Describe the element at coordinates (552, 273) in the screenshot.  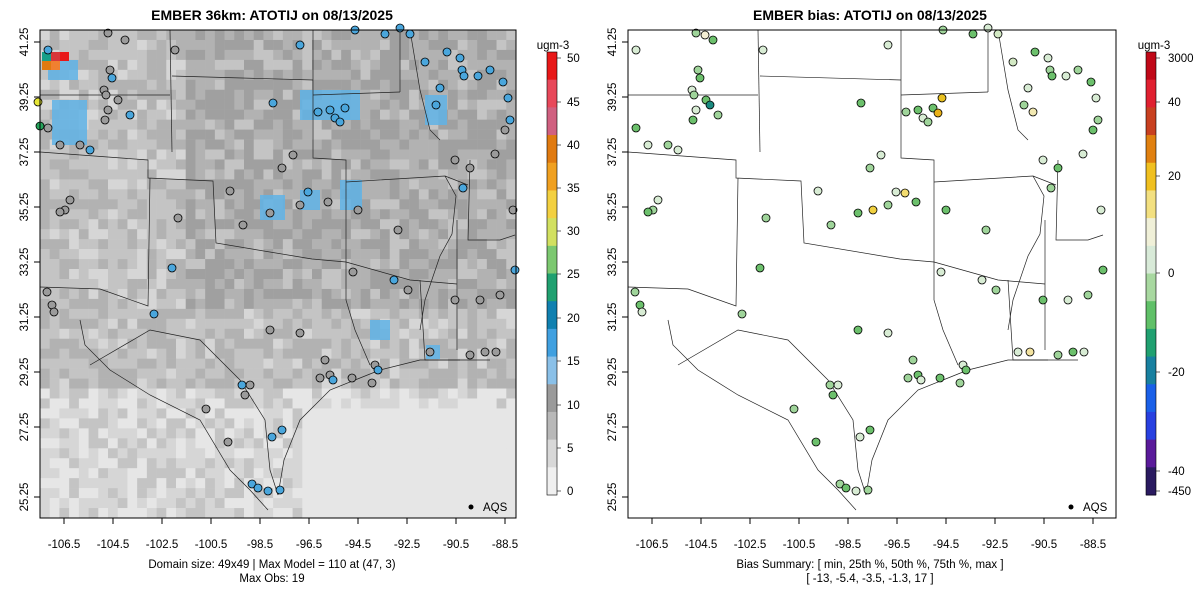
I see `left-colorbar` at that location.